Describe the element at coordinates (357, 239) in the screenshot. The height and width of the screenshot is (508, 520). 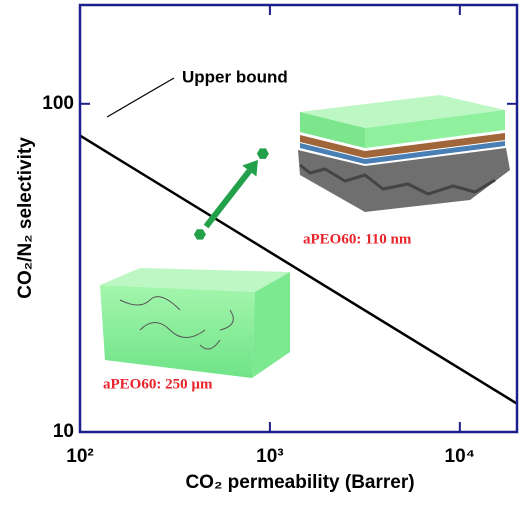
I see `annotation: aPEO60: 110 nm` at that location.